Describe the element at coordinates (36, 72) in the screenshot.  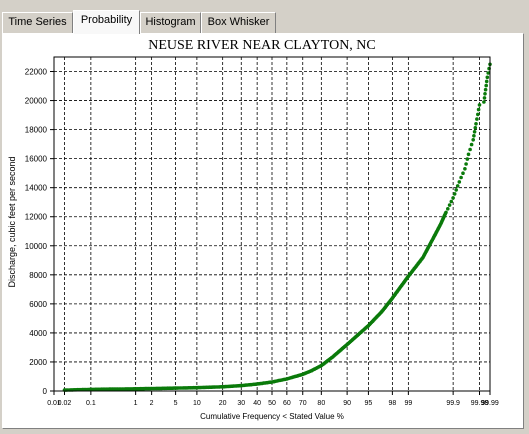
I see `y-tick-label: 22000` at that location.